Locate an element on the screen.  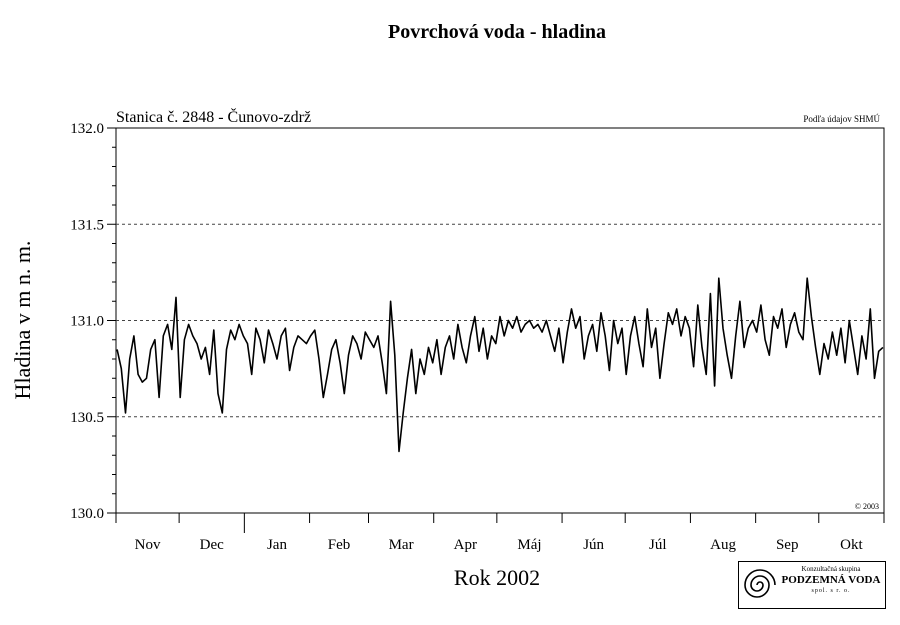
x-tick-label: Apr is located at coordinates (465, 545).